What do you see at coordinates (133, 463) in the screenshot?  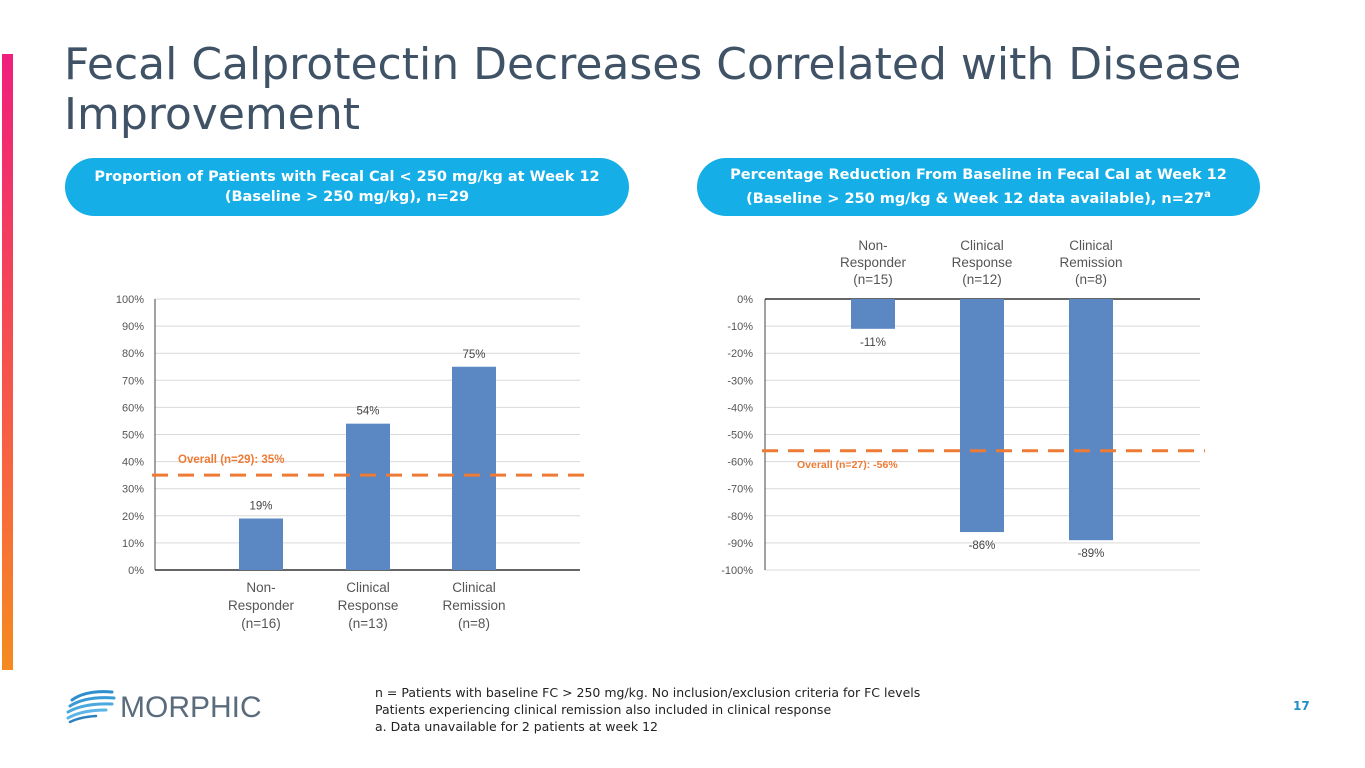 I see `left-ytick-label: 40%` at bounding box center [133, 463].